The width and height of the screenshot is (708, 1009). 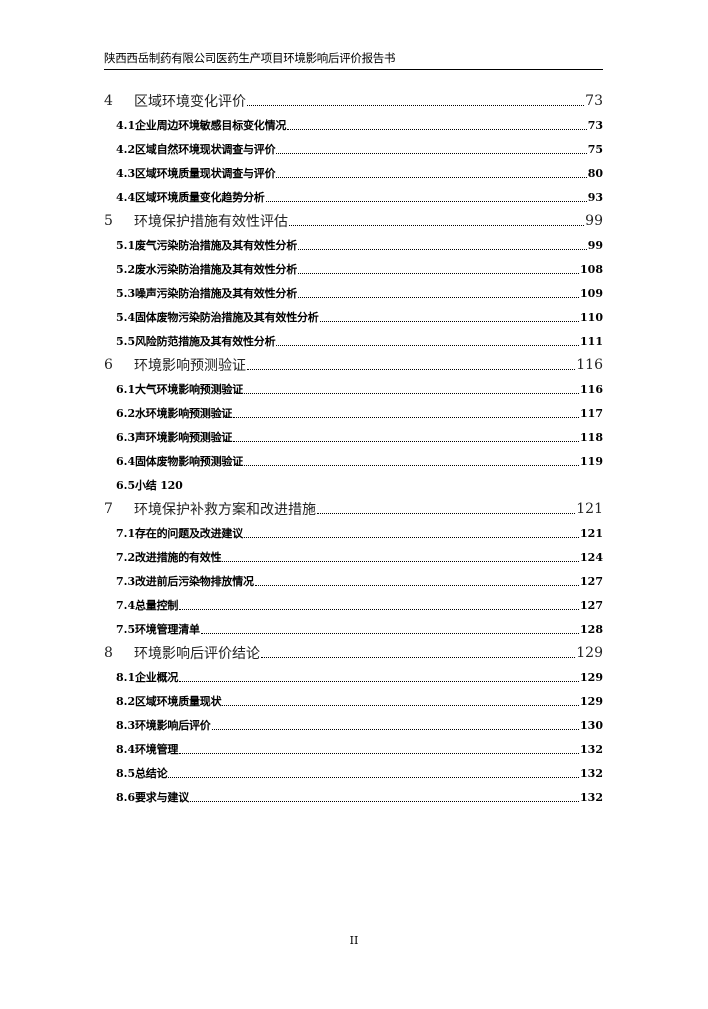 What do you see at coordinates (353, 701) in the screenshot?
I see `toc-section-entry: 8.2 区域环境质量现状 129` at bounding box center [353, 701].